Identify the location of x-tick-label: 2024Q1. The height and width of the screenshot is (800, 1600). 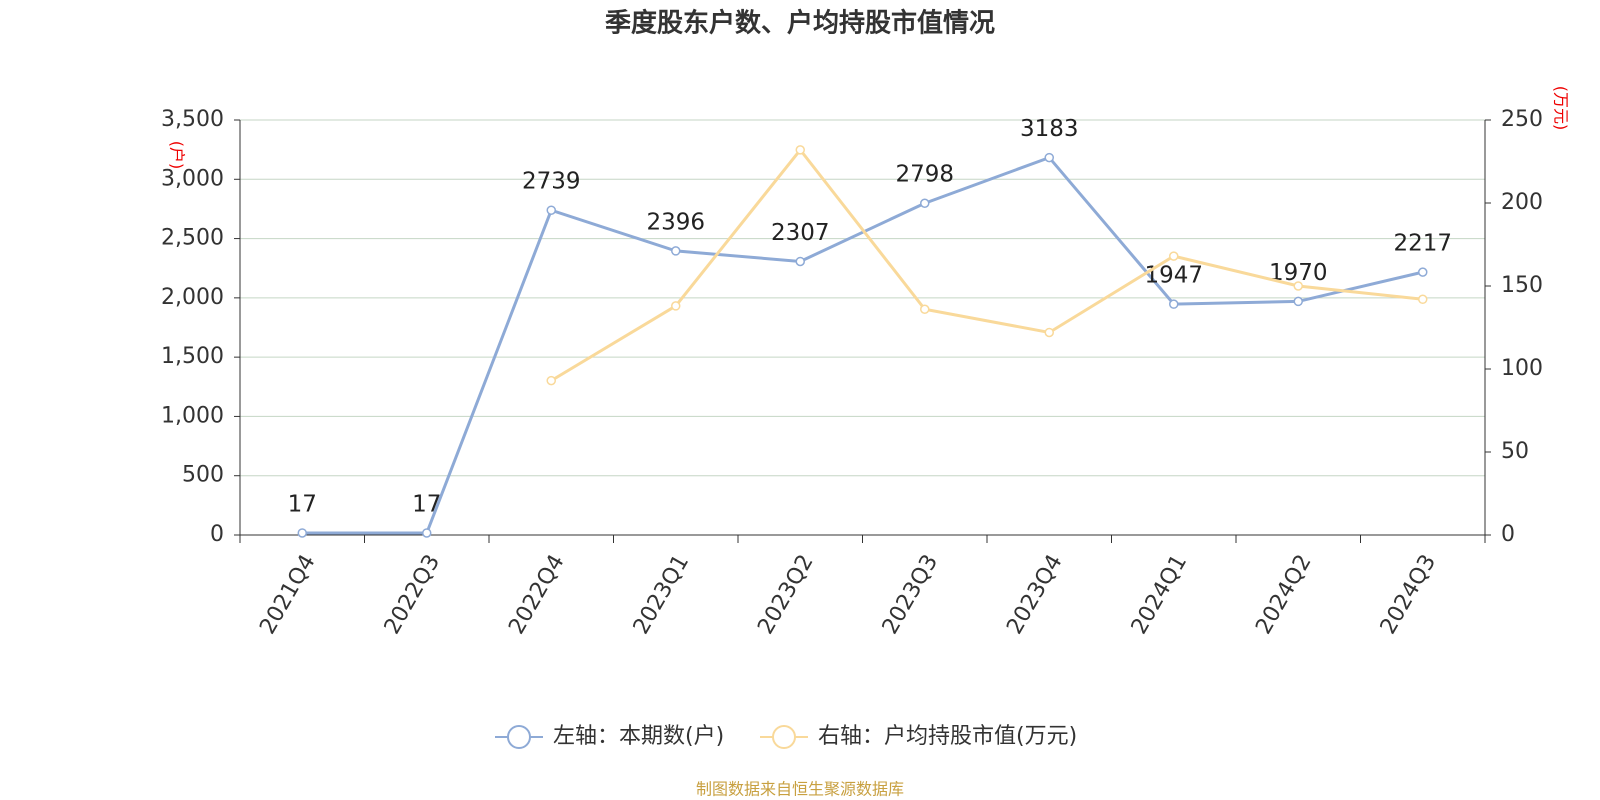
(1159, 595).